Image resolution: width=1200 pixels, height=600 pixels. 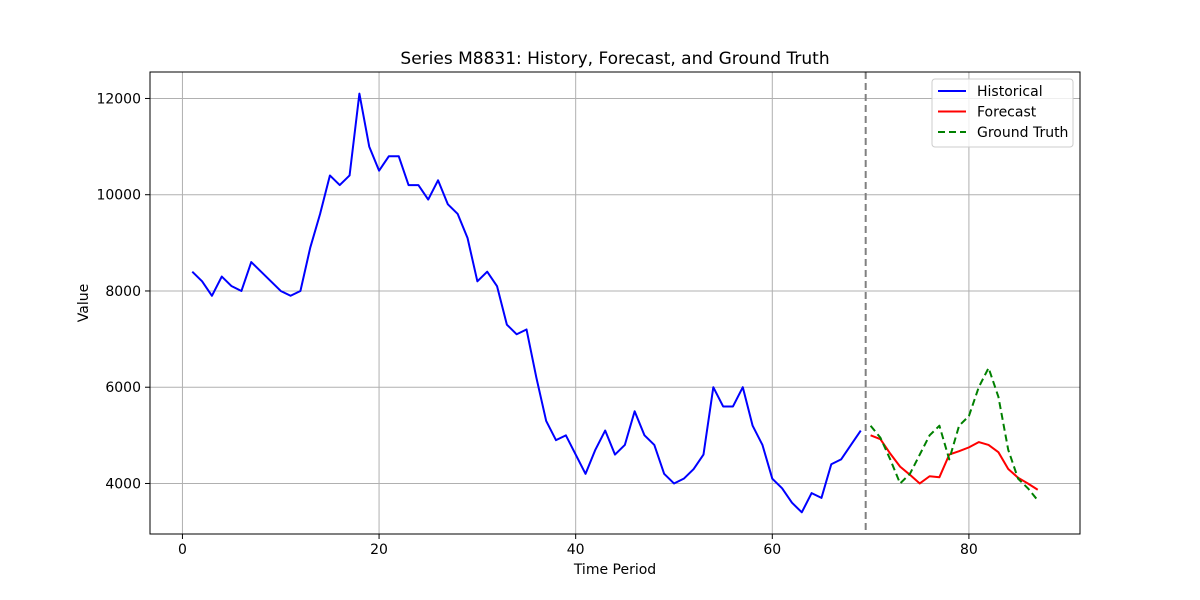 I want to click on legend-label: Ground Truth, so click(x=1022, y=133).